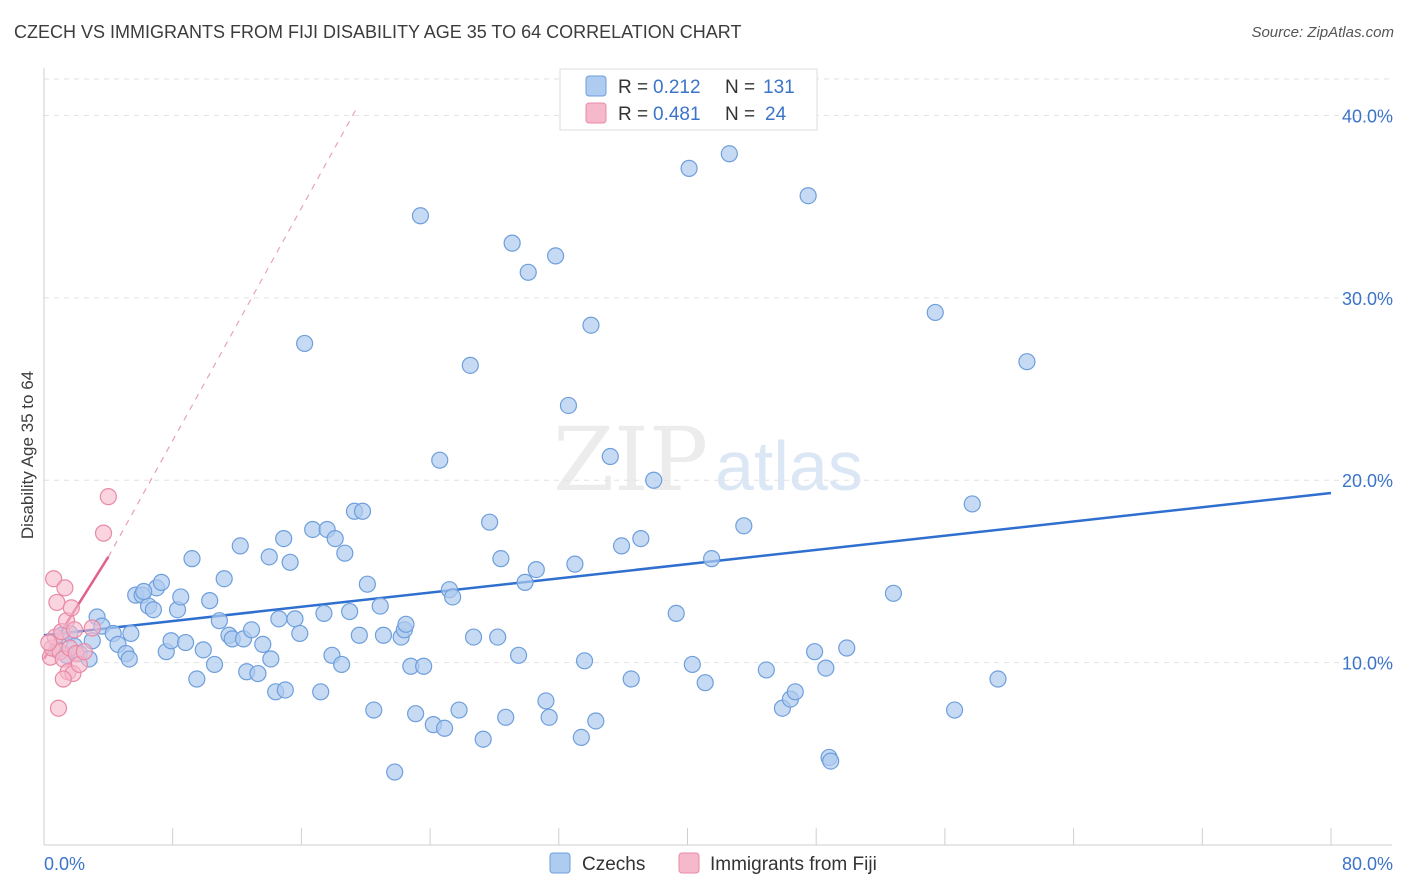 This screenshot has width=1406, height=892. Describe the element at coordinates (776, 114) in the screenshot. I see `legend-n-value-fiji: 24` at that location.